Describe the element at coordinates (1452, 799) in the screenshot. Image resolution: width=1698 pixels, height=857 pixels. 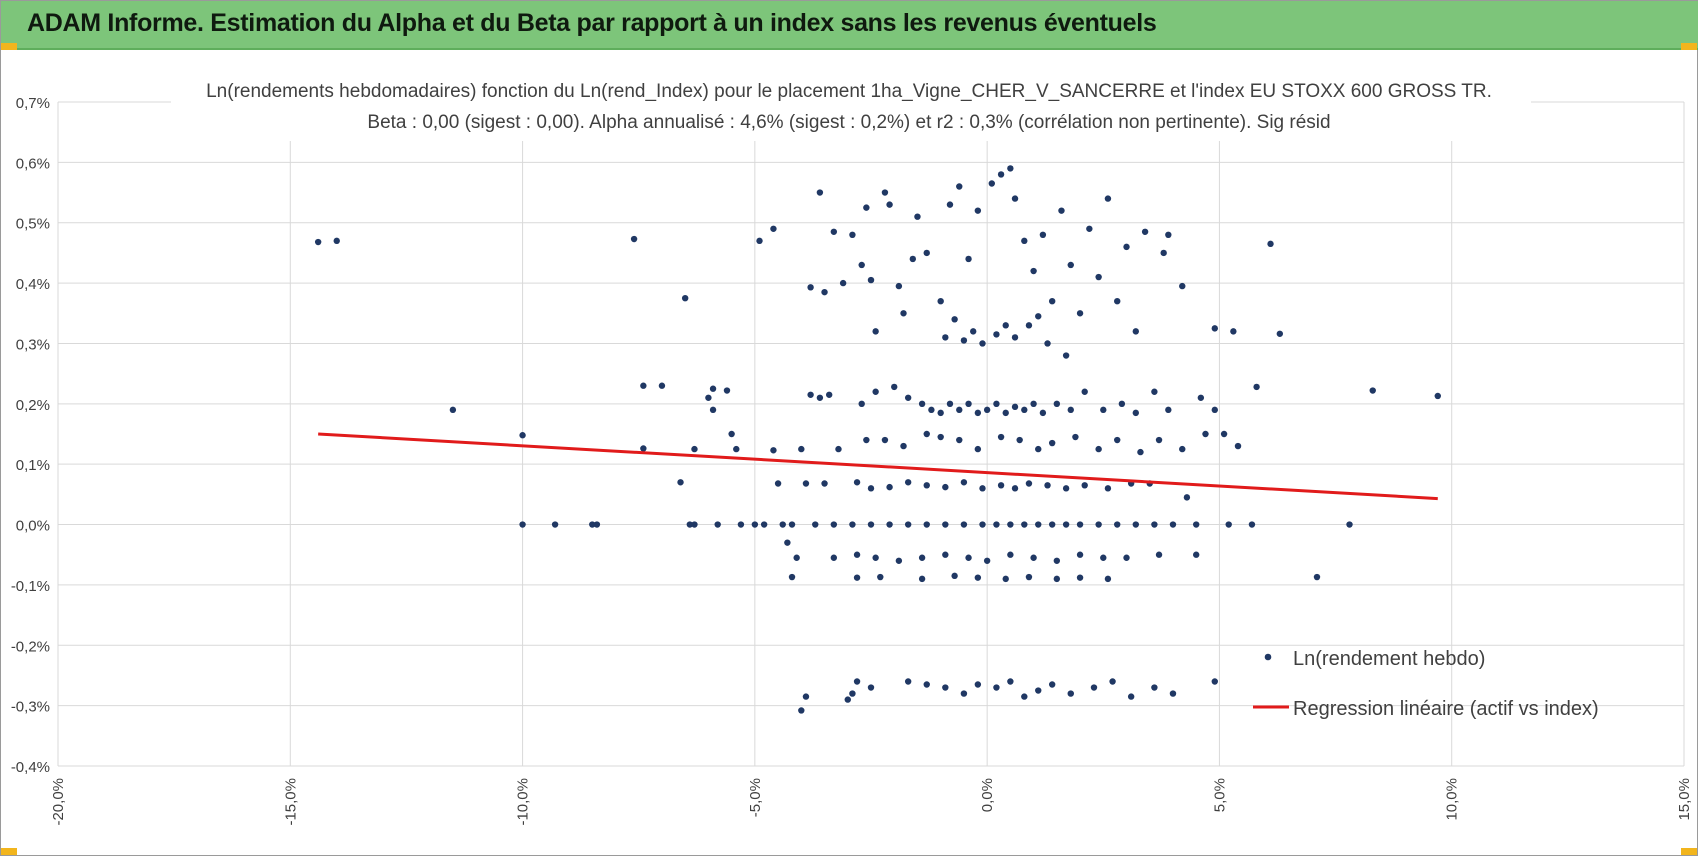
I see `x-tick-label: 10,0%` at that location.